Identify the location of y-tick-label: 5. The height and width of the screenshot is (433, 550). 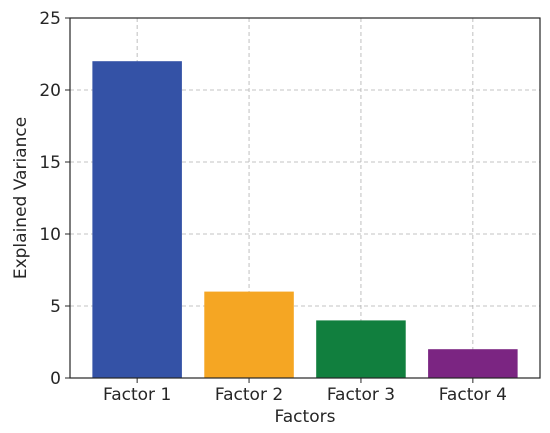
(55, 307).